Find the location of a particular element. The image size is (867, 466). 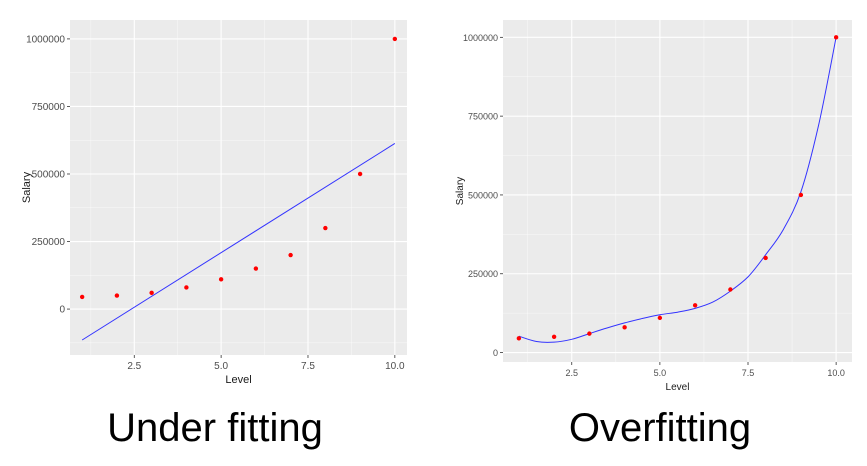

overfit-x-axis-title: Level is located at coordinates (678, 387).